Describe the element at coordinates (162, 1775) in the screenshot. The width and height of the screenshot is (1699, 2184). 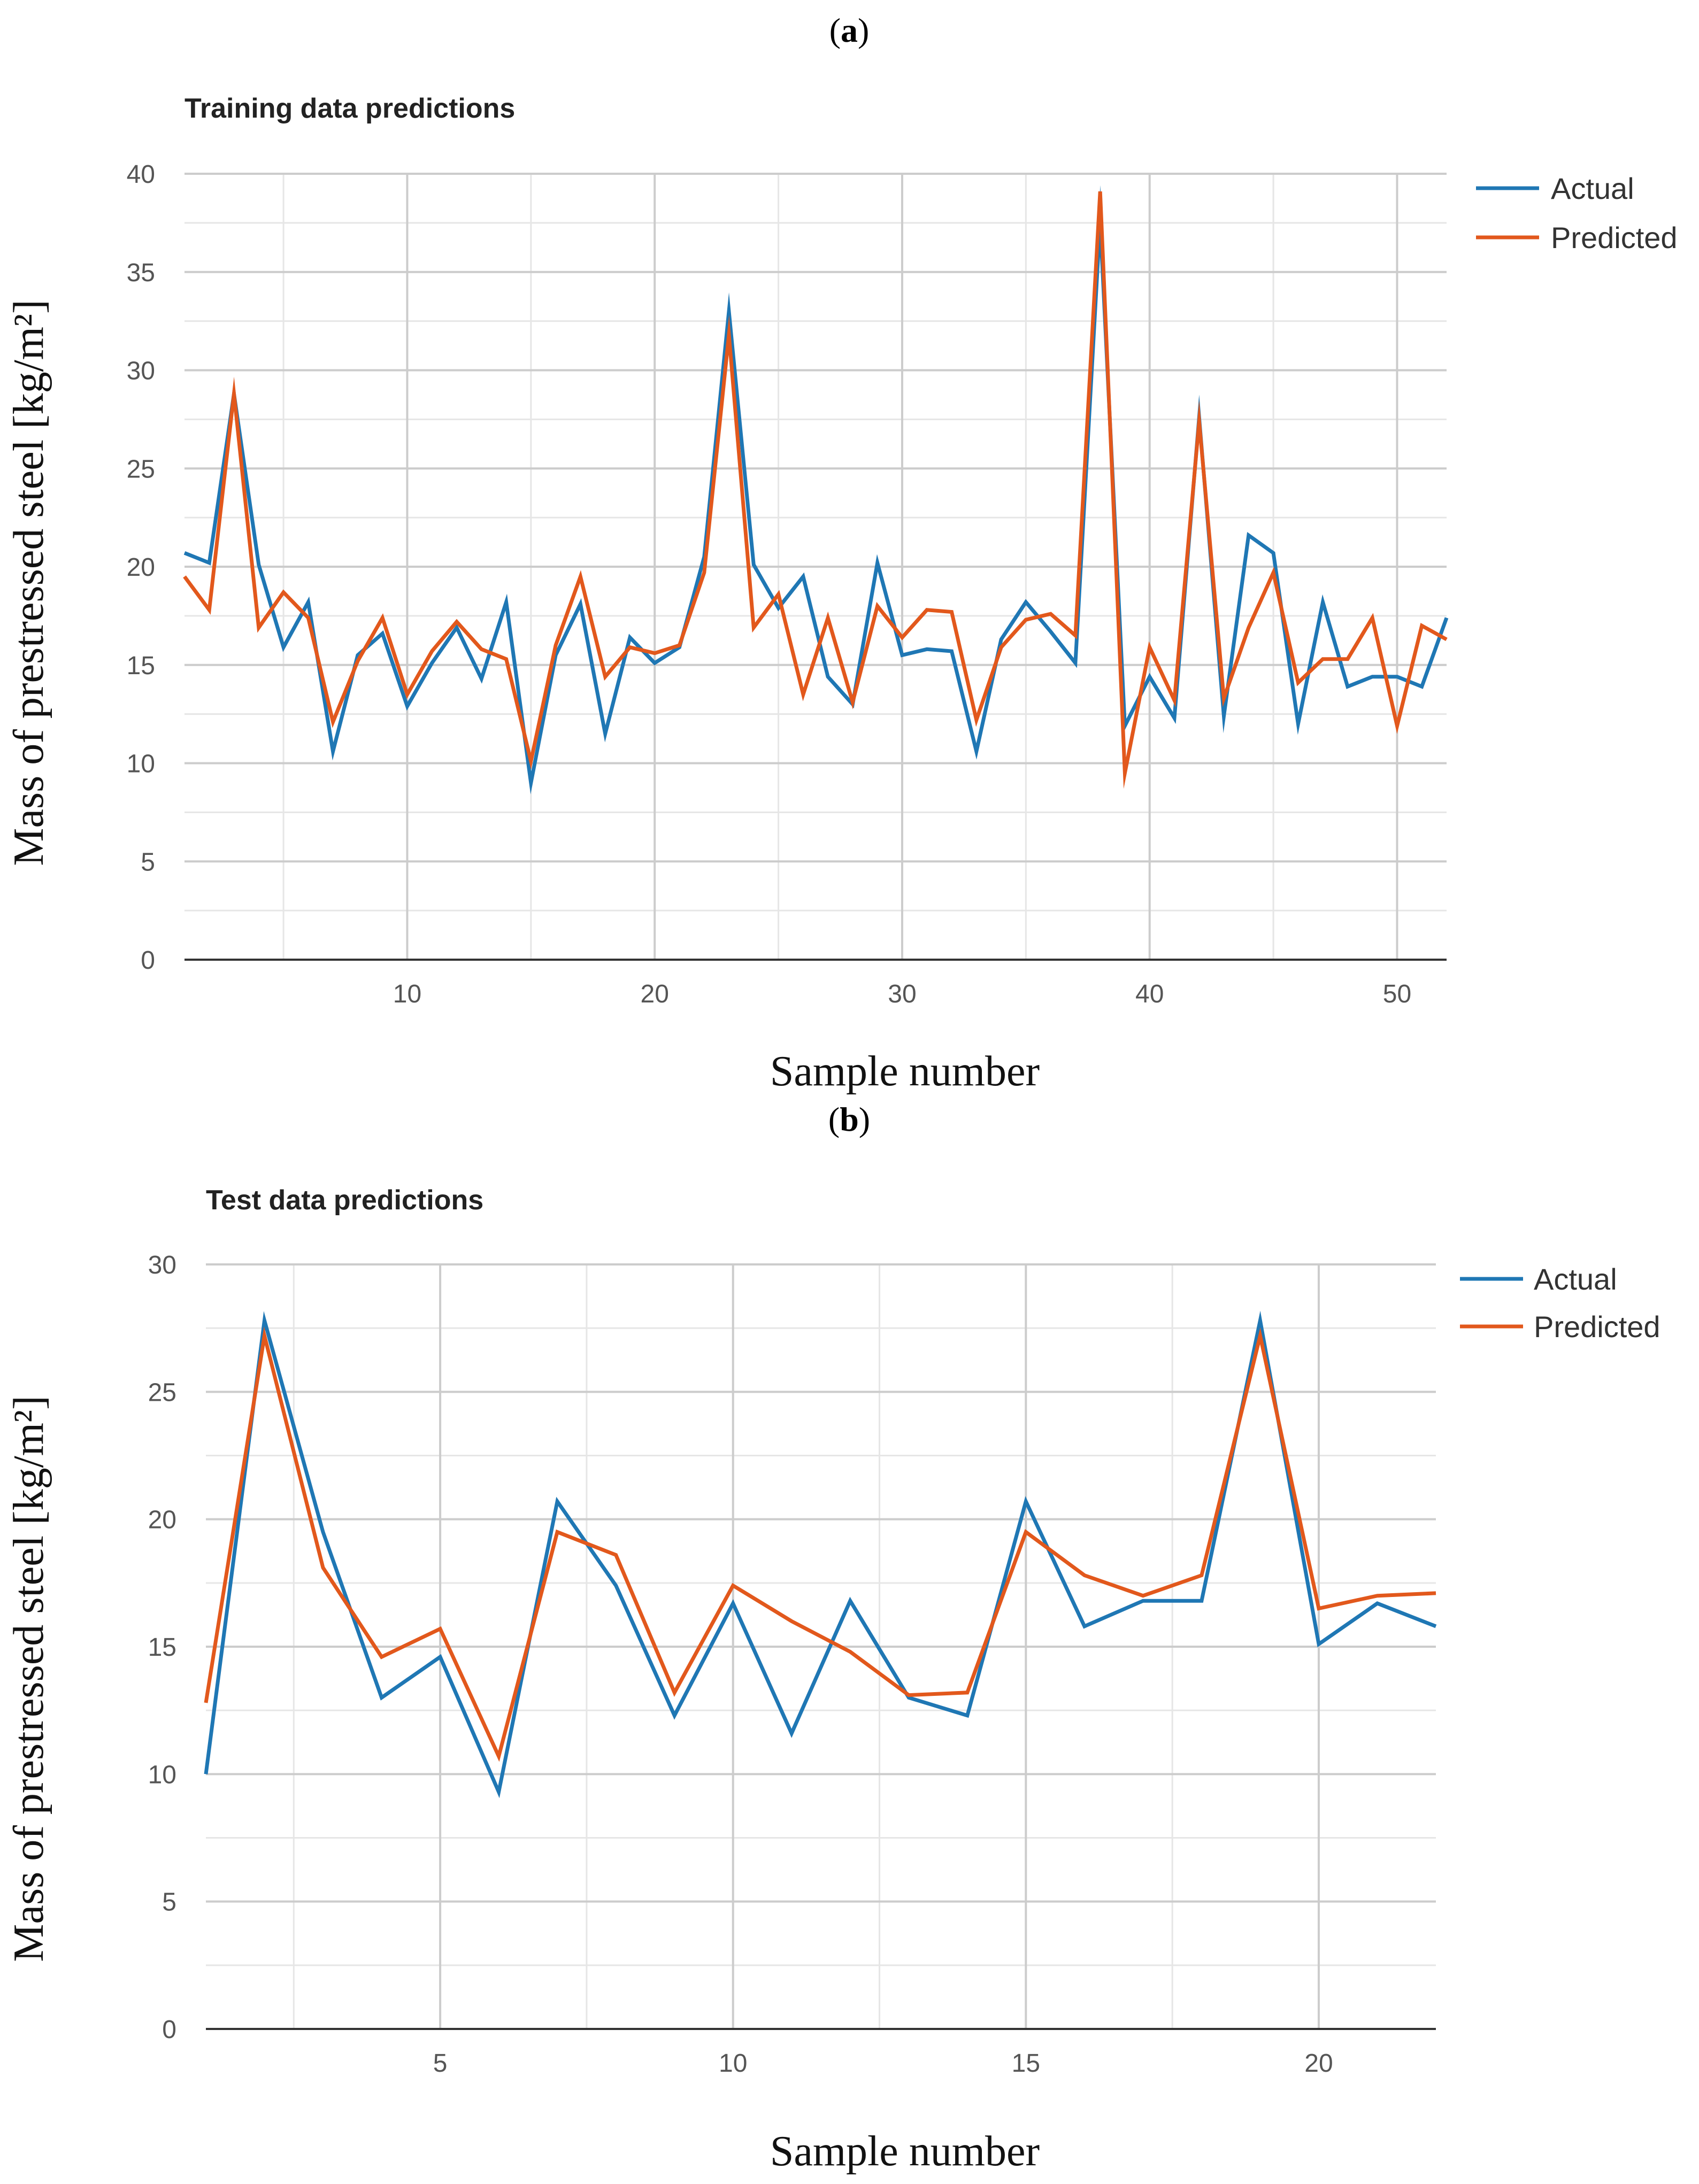
I see `y-tick-label: 10` at that location.